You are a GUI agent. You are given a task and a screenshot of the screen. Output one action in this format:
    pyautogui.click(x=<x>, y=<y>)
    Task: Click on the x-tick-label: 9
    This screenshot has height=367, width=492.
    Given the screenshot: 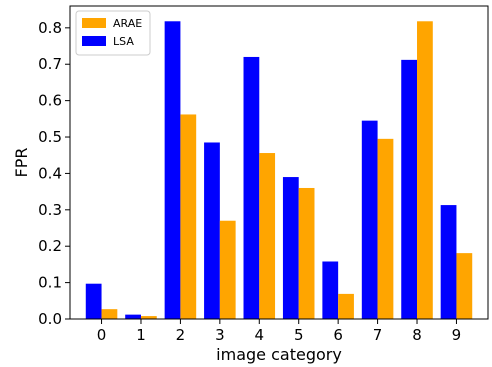 What is the action you would take?
    pyautogui.click(x=457, y=335)
    